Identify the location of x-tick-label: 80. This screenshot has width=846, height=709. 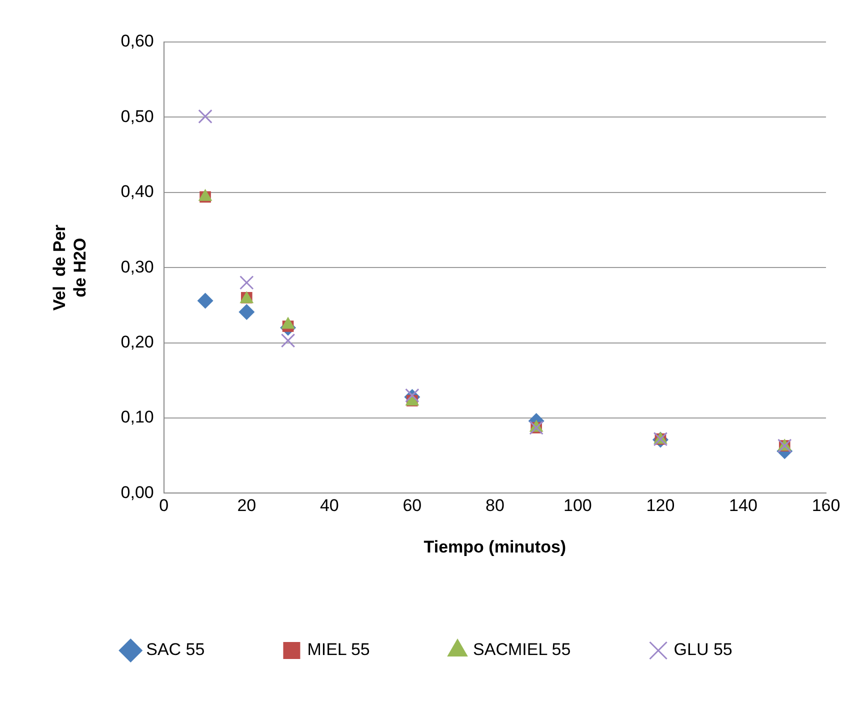
(494, 506).